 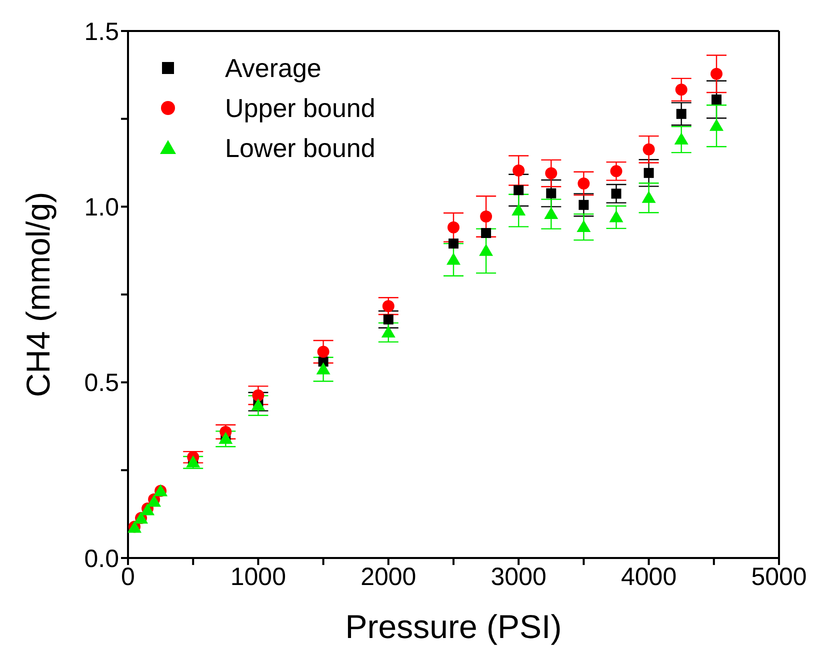 What do you see at coordinates (128, 576) in the screenshot?
I see `x-tick-label: 0` at bounding box center [128, 576].